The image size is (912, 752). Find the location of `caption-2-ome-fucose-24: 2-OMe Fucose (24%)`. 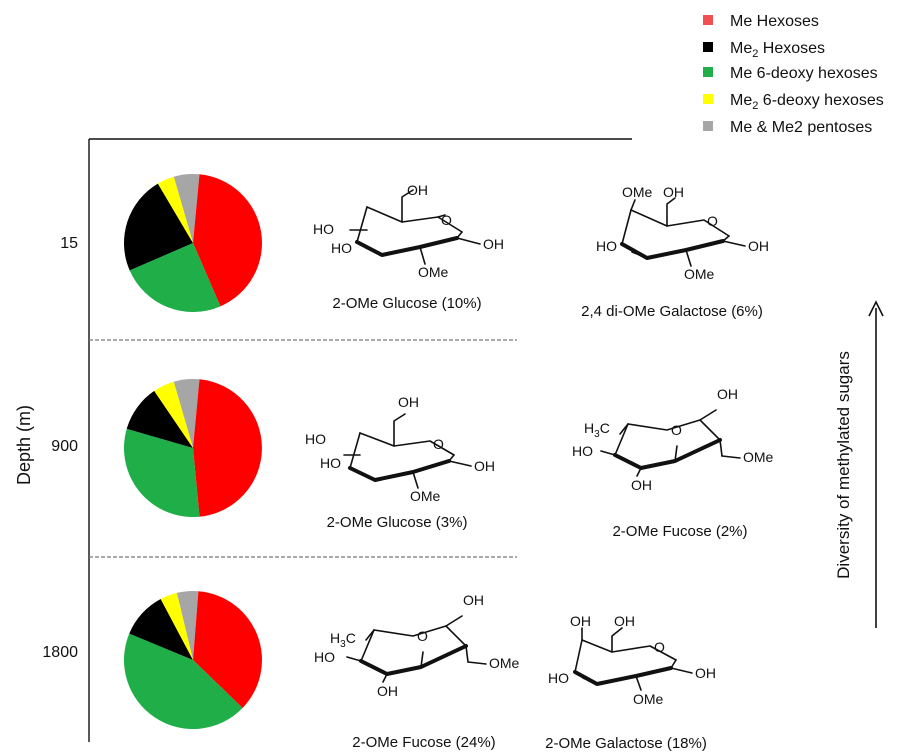

caption-2-ome-fucose-24: 2-OMe Fucose (24%) is located at coordinates (423, 742).